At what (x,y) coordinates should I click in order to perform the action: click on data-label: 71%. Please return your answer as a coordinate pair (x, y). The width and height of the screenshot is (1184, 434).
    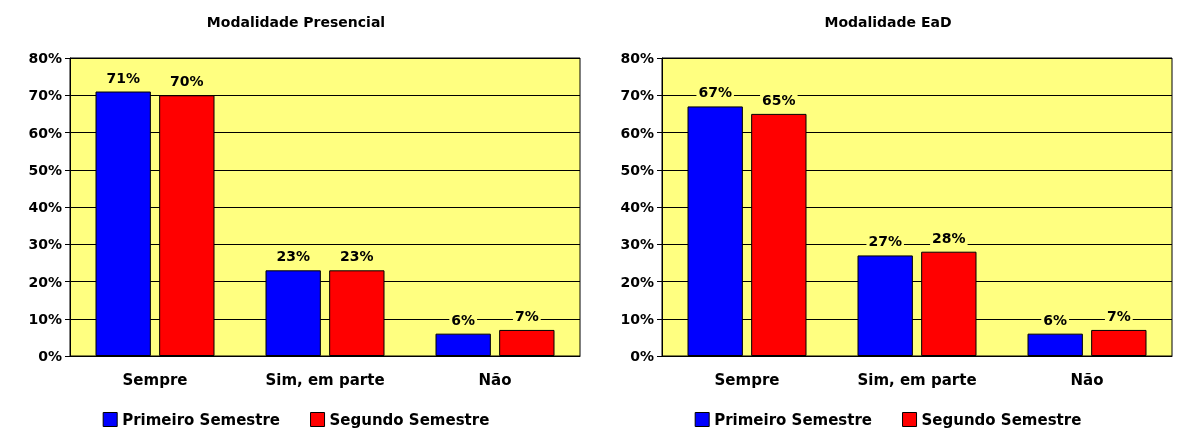
    Looking at the image, I should click on (123, 77).